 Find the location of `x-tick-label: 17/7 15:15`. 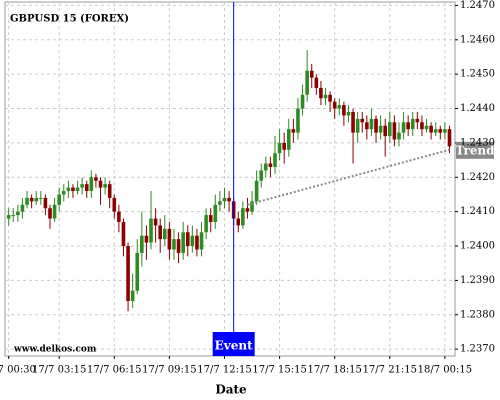

x-tick-label: 17/7 15:15 is located at coordinates (279, 370).